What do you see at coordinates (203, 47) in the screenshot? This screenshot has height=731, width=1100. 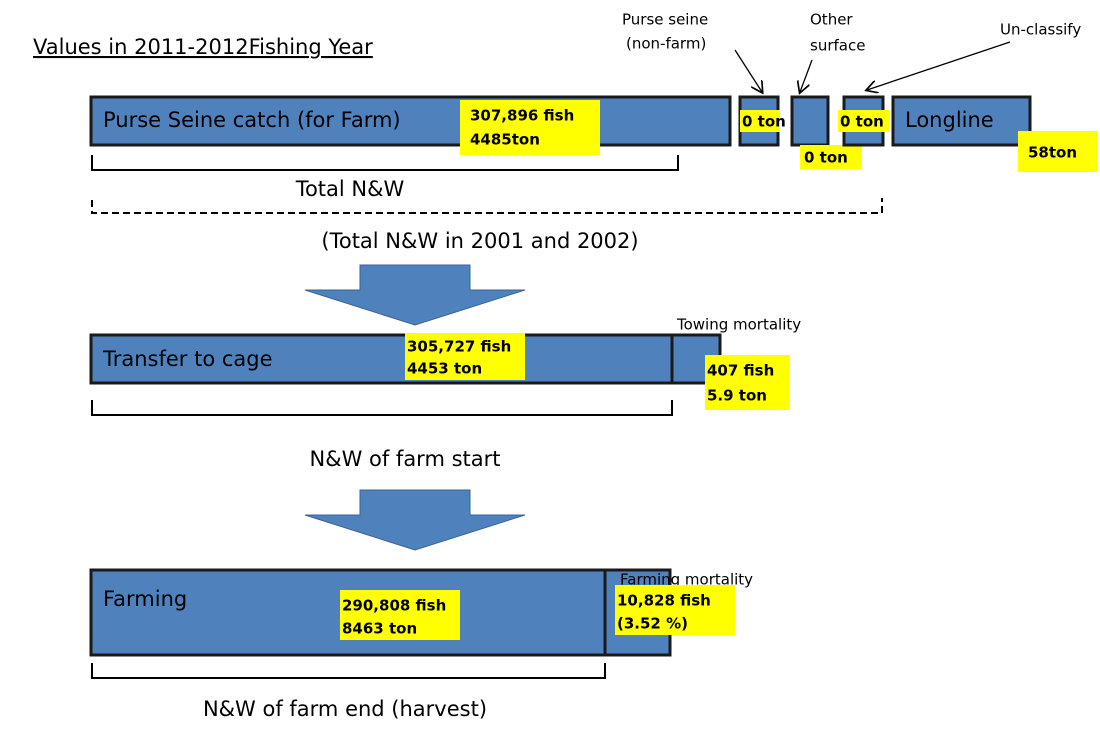 I see `title: Values in 2011-2012Fishing Year` at bounding box center [203, 47].